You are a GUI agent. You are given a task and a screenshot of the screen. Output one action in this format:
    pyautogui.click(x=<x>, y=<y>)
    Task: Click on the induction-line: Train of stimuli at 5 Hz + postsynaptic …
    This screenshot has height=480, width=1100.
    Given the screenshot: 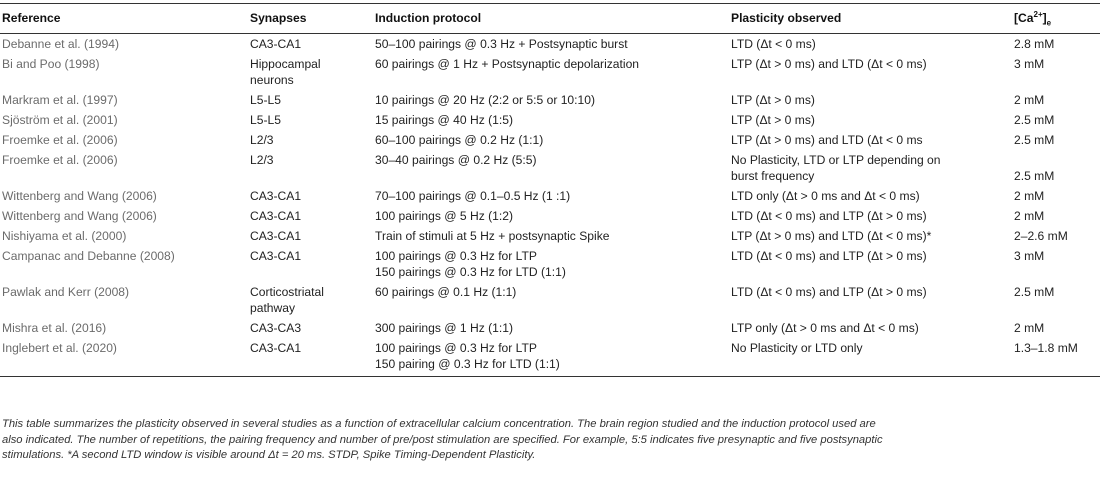 What is the action you would take?
    pyautogui.click(x=492, y=236)
    